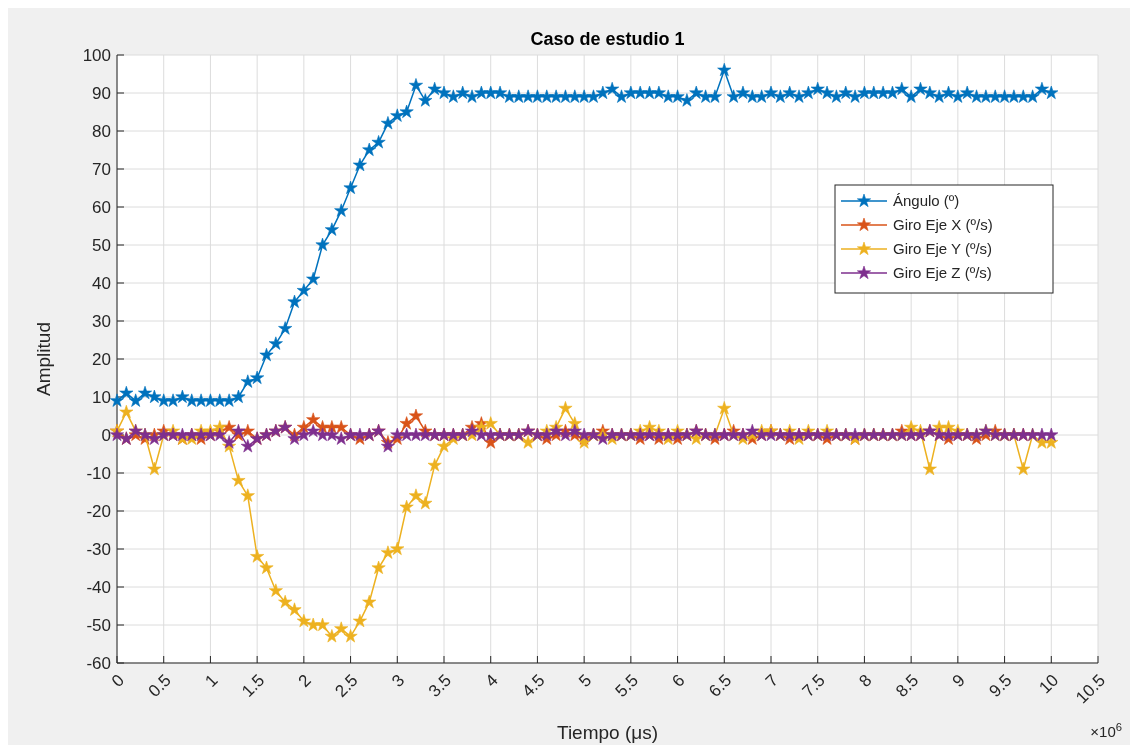 This screenshot has height=753, width=1138. I want to click on y-tick-label: -30, so click(98, 549).